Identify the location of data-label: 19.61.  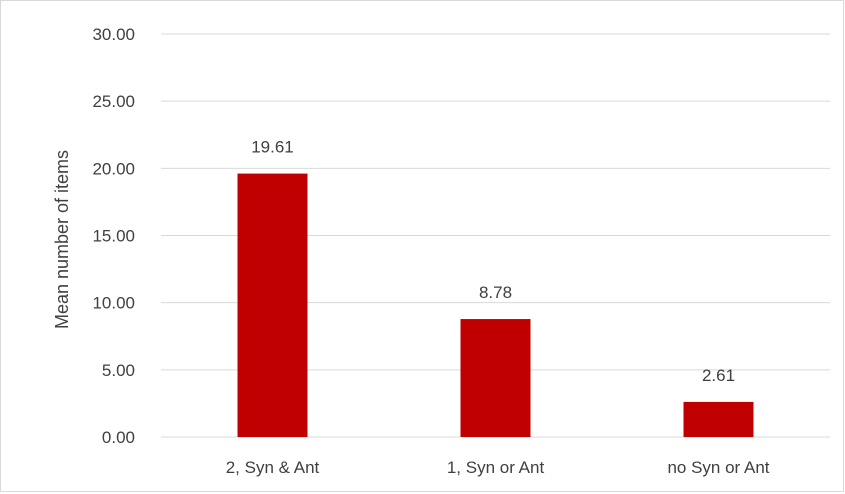
(272, 147).